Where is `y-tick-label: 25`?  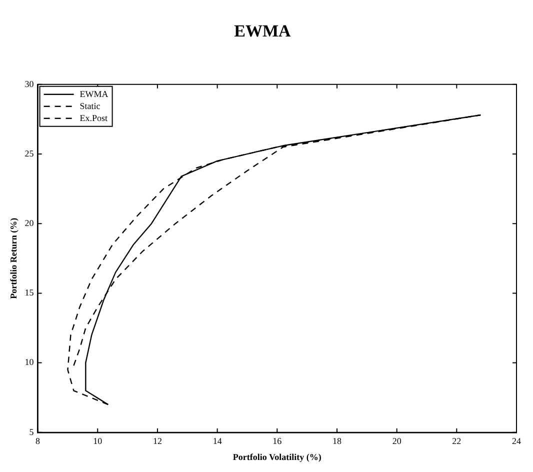
y-tick-label: 25 is located at coordinates (29, 153).